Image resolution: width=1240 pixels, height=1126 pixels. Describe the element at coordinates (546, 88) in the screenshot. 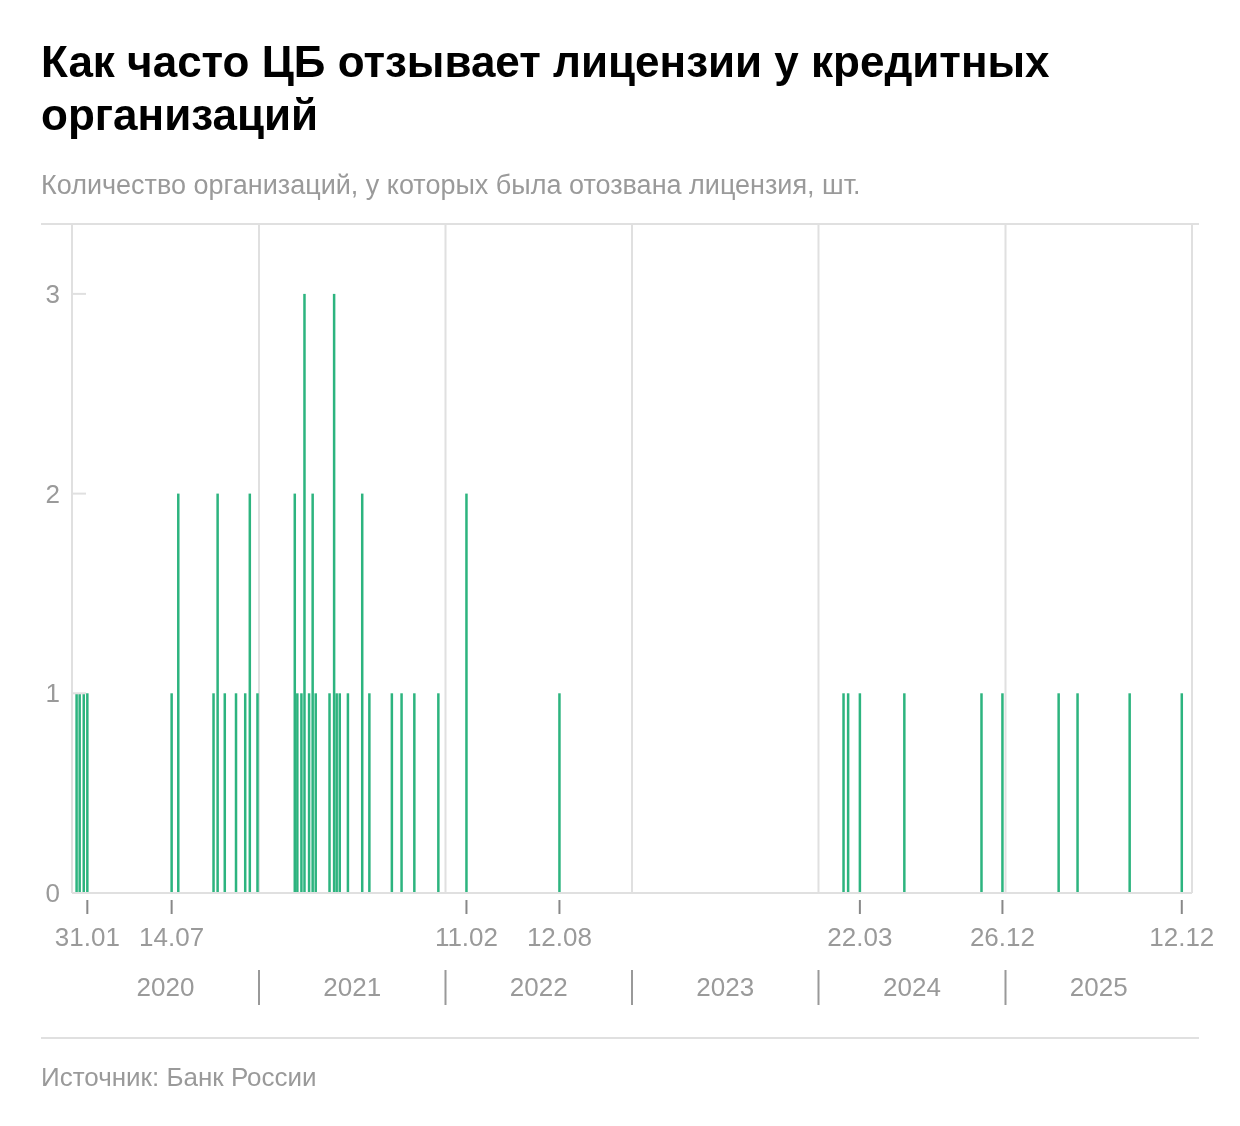

I see `chart-title: Как часто ЦБ отзывает лицензии у кредитных организаций` at that location.